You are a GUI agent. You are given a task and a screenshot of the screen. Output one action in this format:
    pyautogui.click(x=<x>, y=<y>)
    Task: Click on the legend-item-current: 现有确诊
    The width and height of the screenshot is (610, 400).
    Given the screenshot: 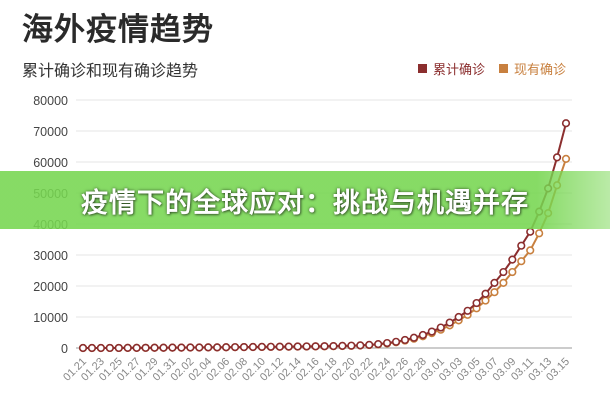 What is the action you would take?
    pyautogui.click(x=532, y=68)
    